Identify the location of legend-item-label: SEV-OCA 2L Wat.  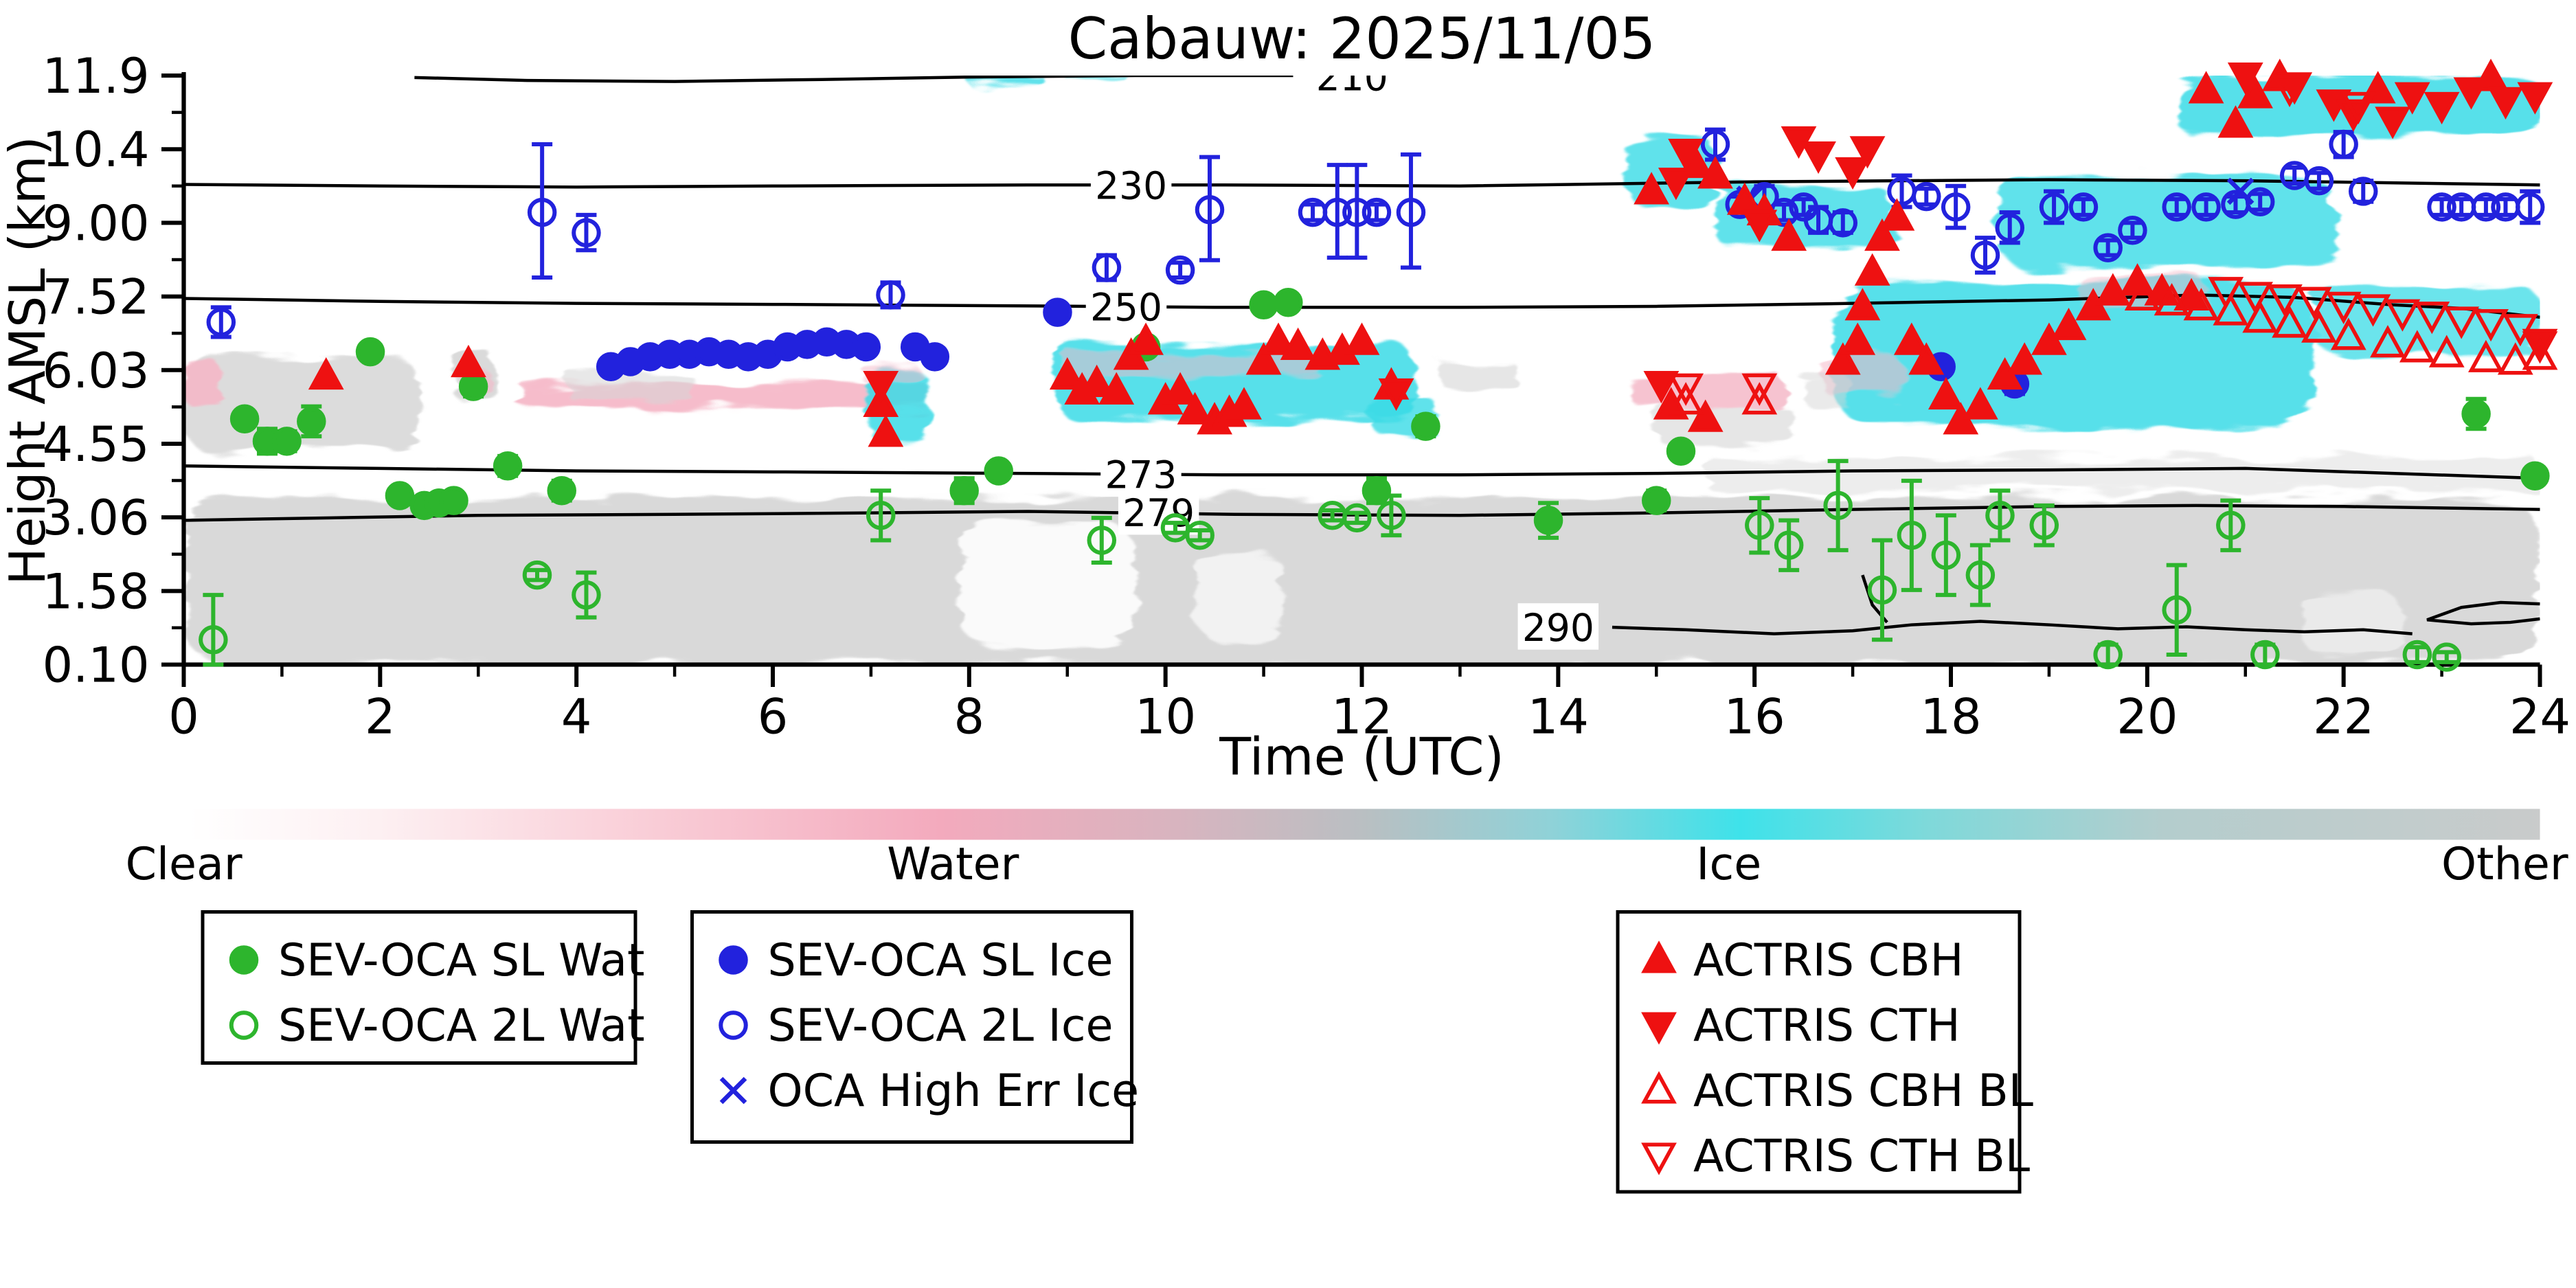
(461, 1026).